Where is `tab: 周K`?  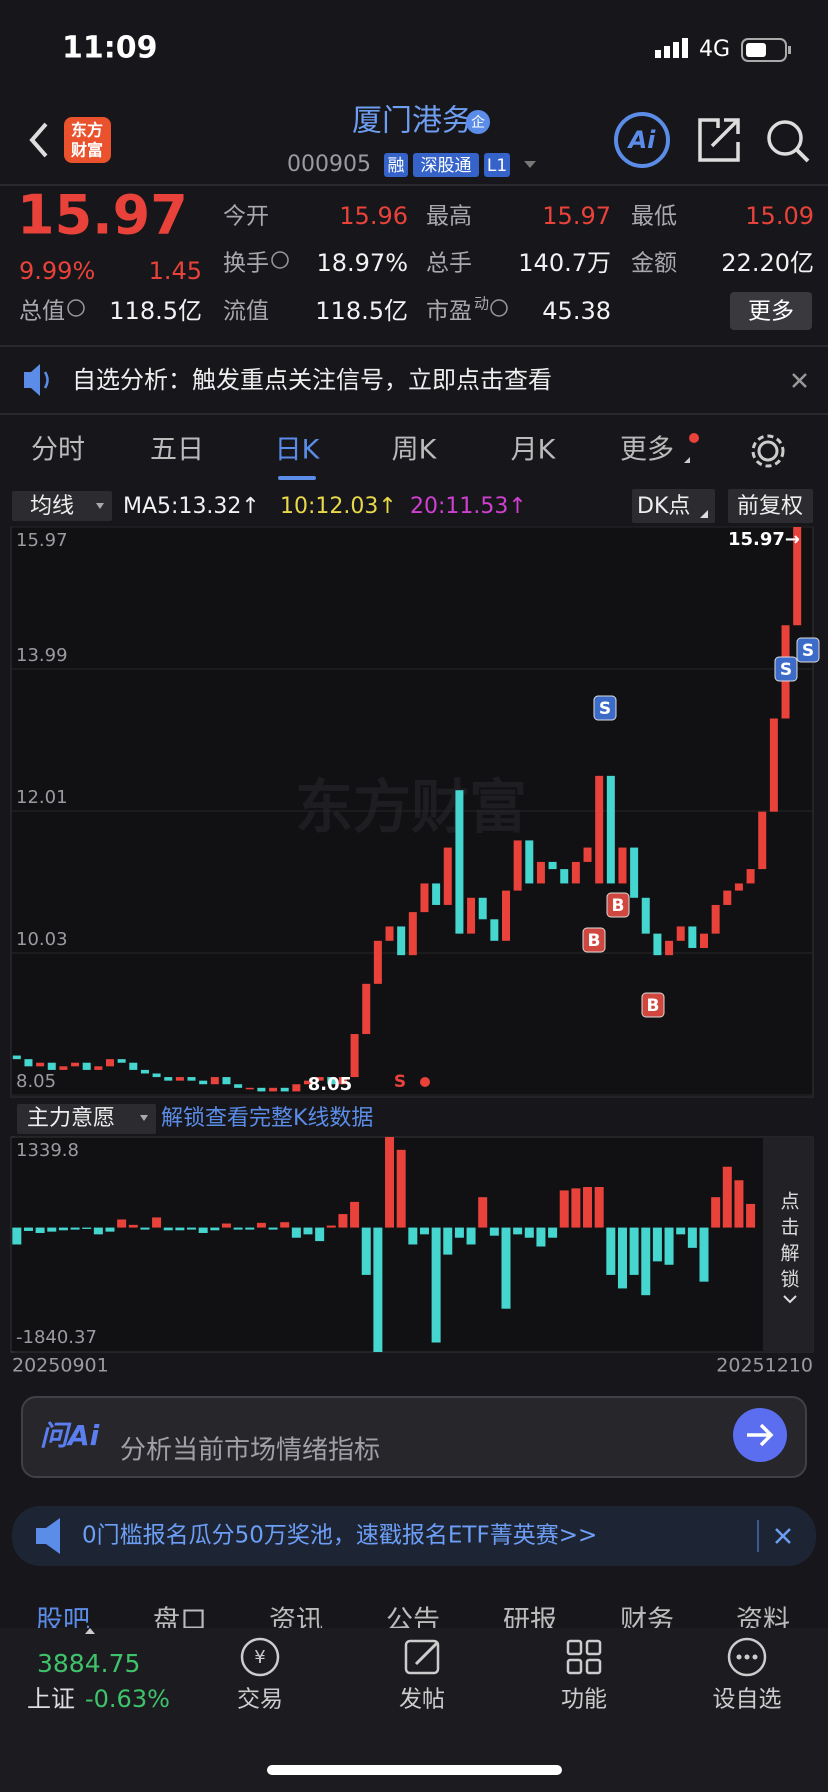 tab: 周K is located at coordinates (415, 450).